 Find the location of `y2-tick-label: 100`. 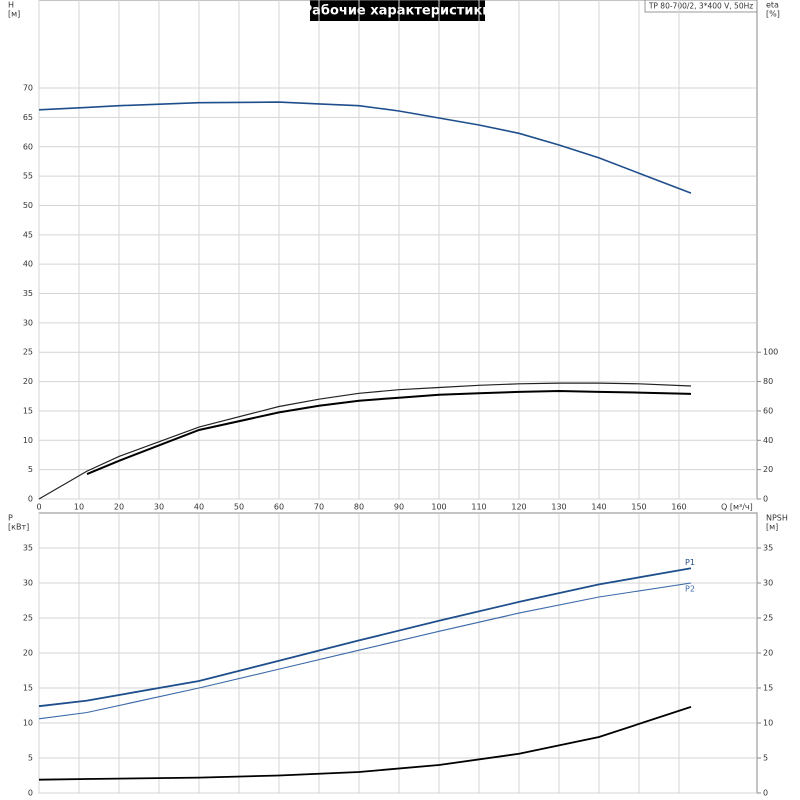

y2-tick-label: 100 is located at coordinates (770, 352).